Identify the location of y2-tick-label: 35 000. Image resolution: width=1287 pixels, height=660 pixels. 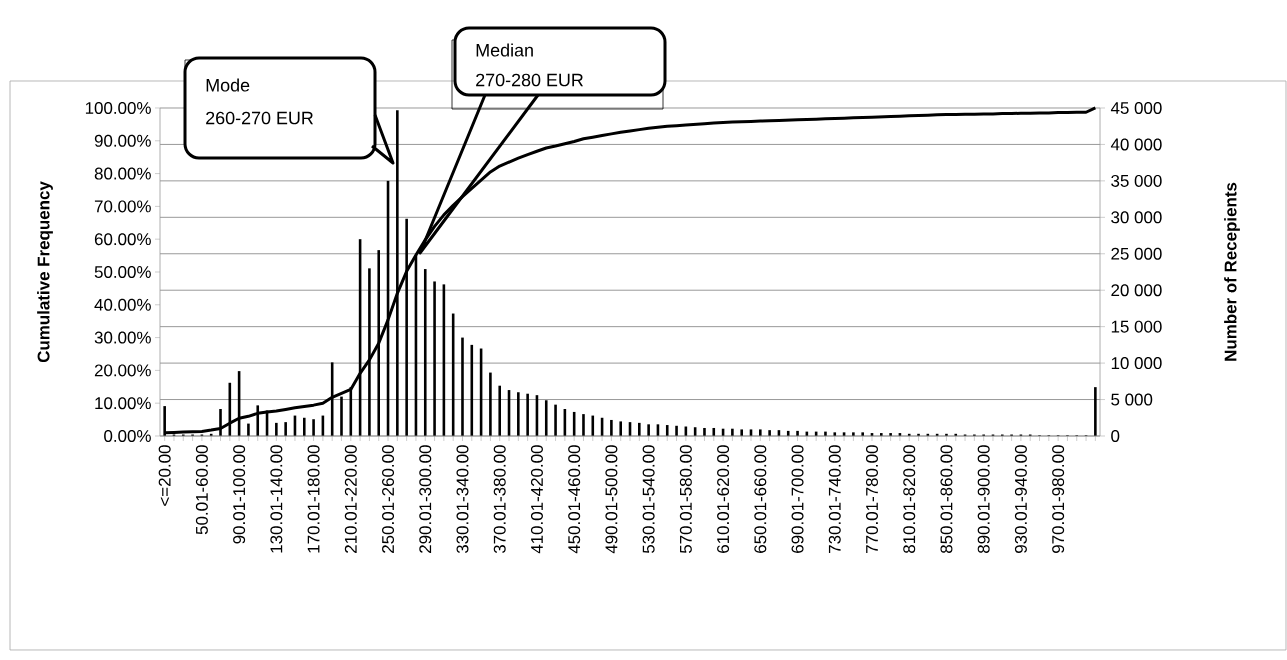
(1136, 180).